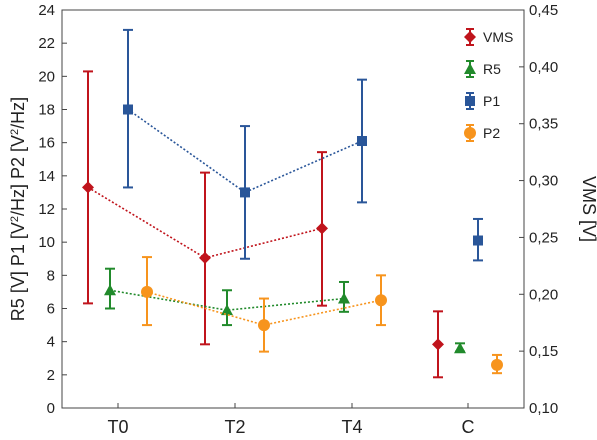 This screenshot has height=440, width=597. Describe the element at coordinates (543, 67) in the screenshot. I see `right-tick-label: 0,40` at that location.